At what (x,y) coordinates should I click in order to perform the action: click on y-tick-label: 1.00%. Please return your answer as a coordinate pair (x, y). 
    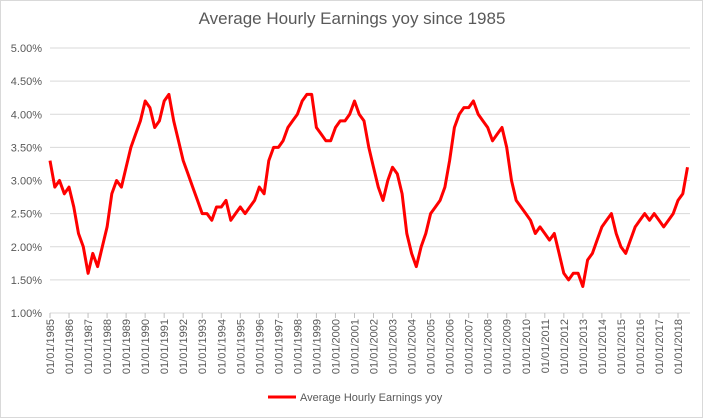
    Looking at the image, I should click on (26, 314).